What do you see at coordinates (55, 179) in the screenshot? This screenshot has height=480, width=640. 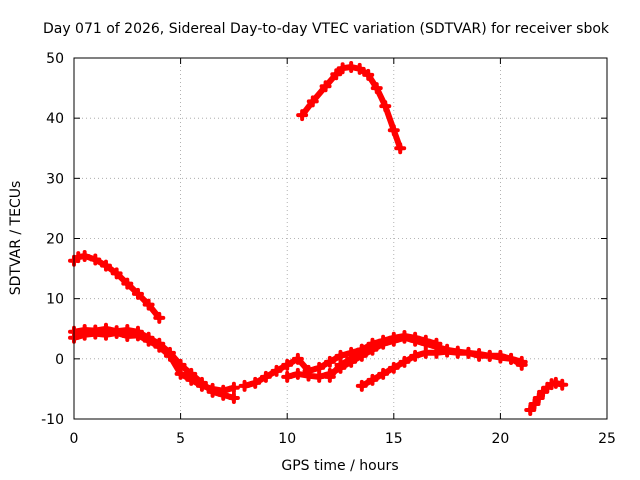 I see `y-tick-label: 30` at bounding box center [55, 179].